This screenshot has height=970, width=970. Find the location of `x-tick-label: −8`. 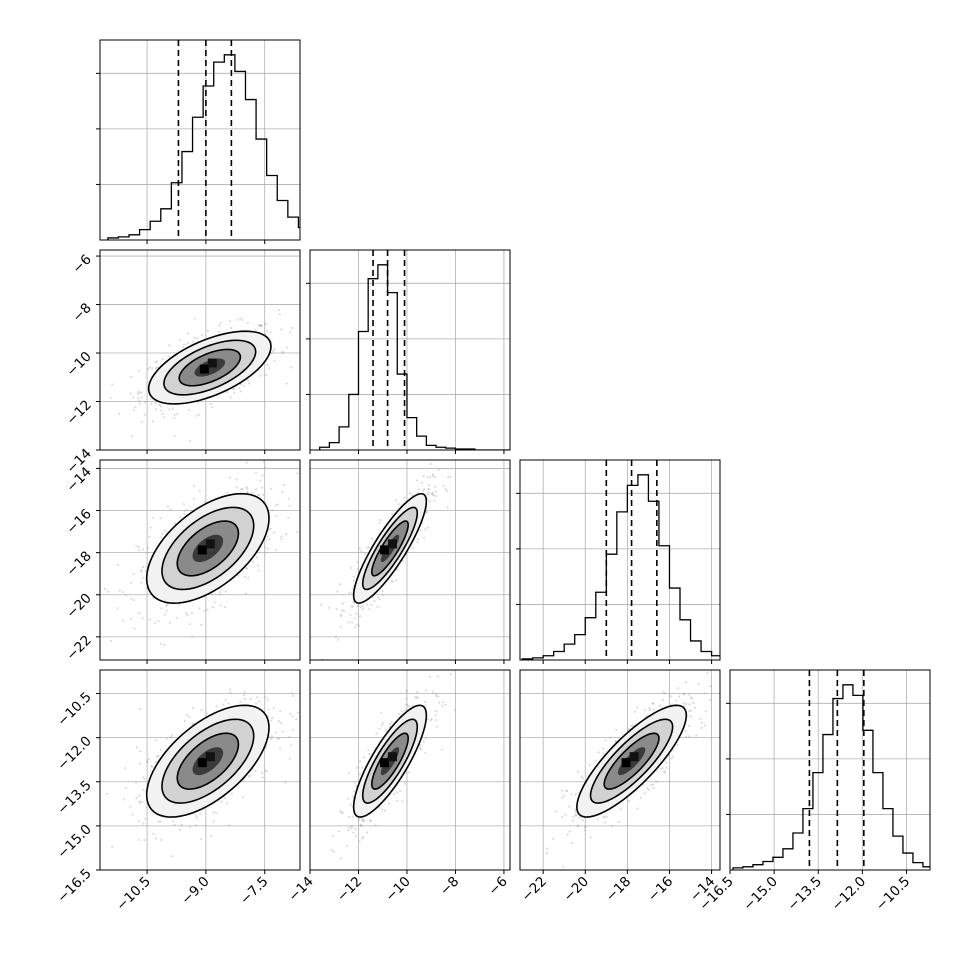

x-tick-label: −8 is located at coordinates (449, 886).